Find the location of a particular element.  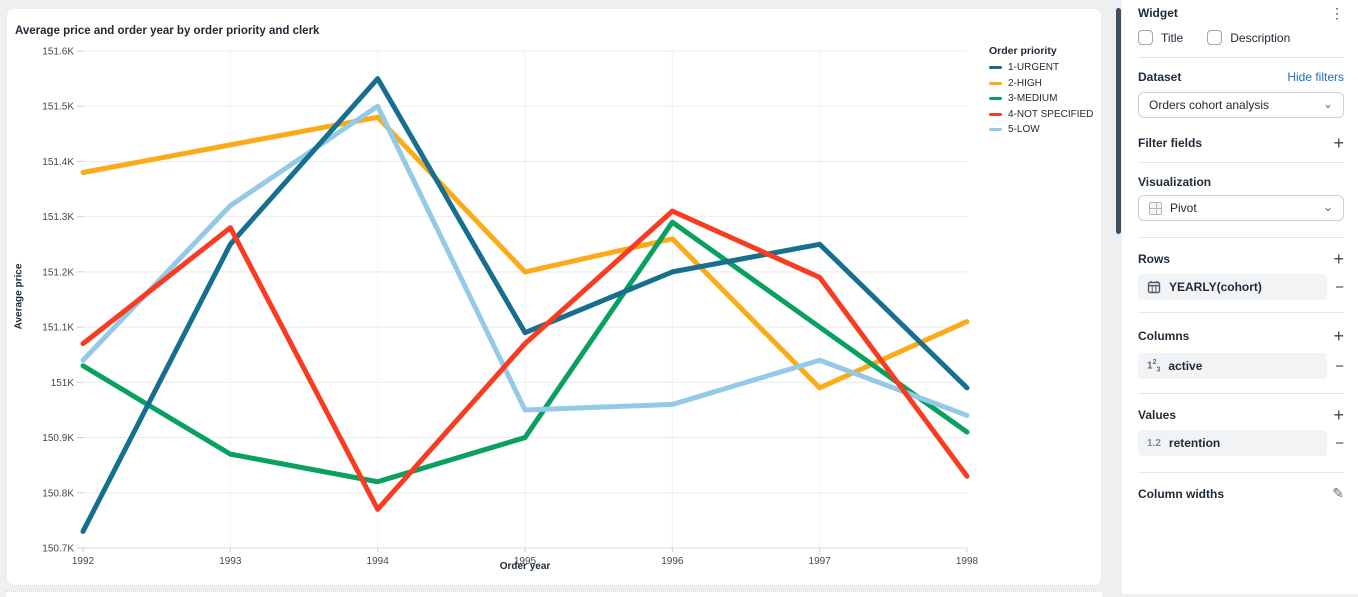

svg-text: 150.8K is located at coordinates (58, 493).